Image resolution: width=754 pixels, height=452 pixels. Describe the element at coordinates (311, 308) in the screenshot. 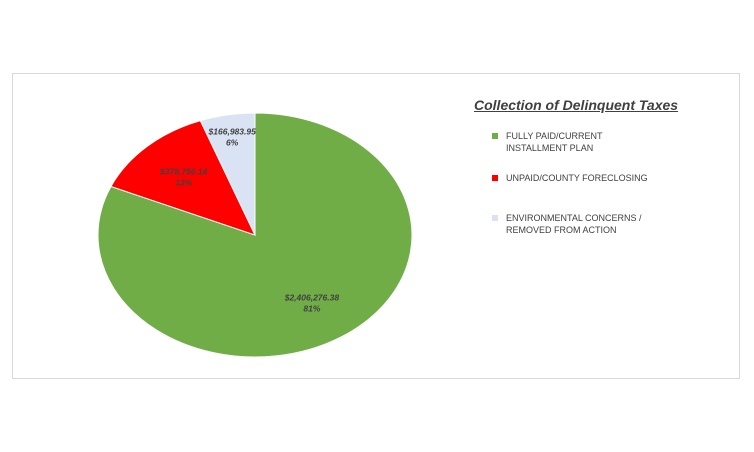

I see `slice-percent-label: 81%` at that location.